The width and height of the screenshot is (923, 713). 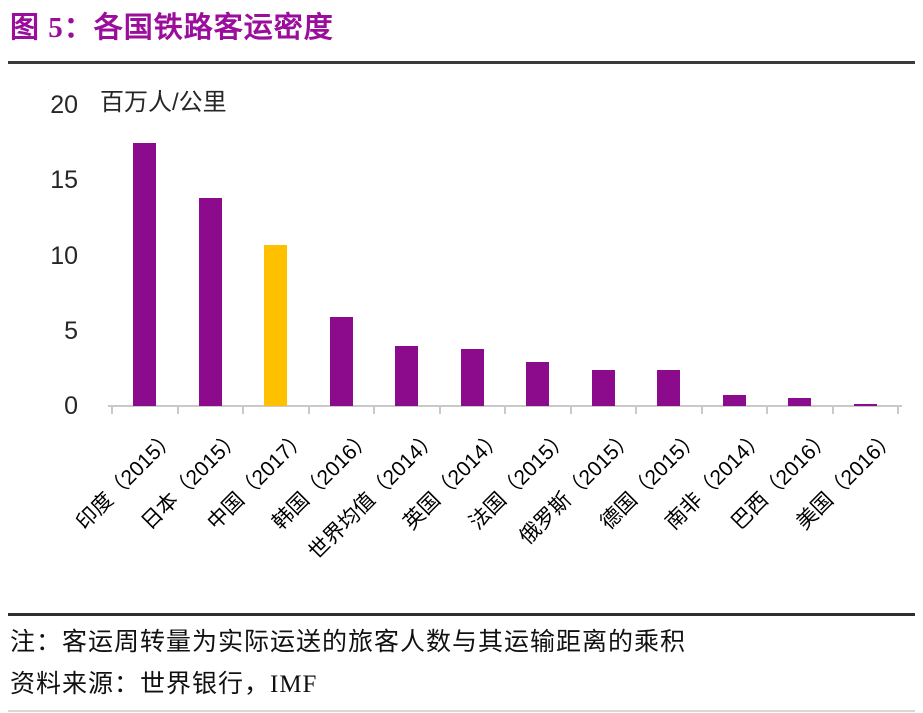 I want to click on bar-巴西（2016）, so click(x=800, y=402).